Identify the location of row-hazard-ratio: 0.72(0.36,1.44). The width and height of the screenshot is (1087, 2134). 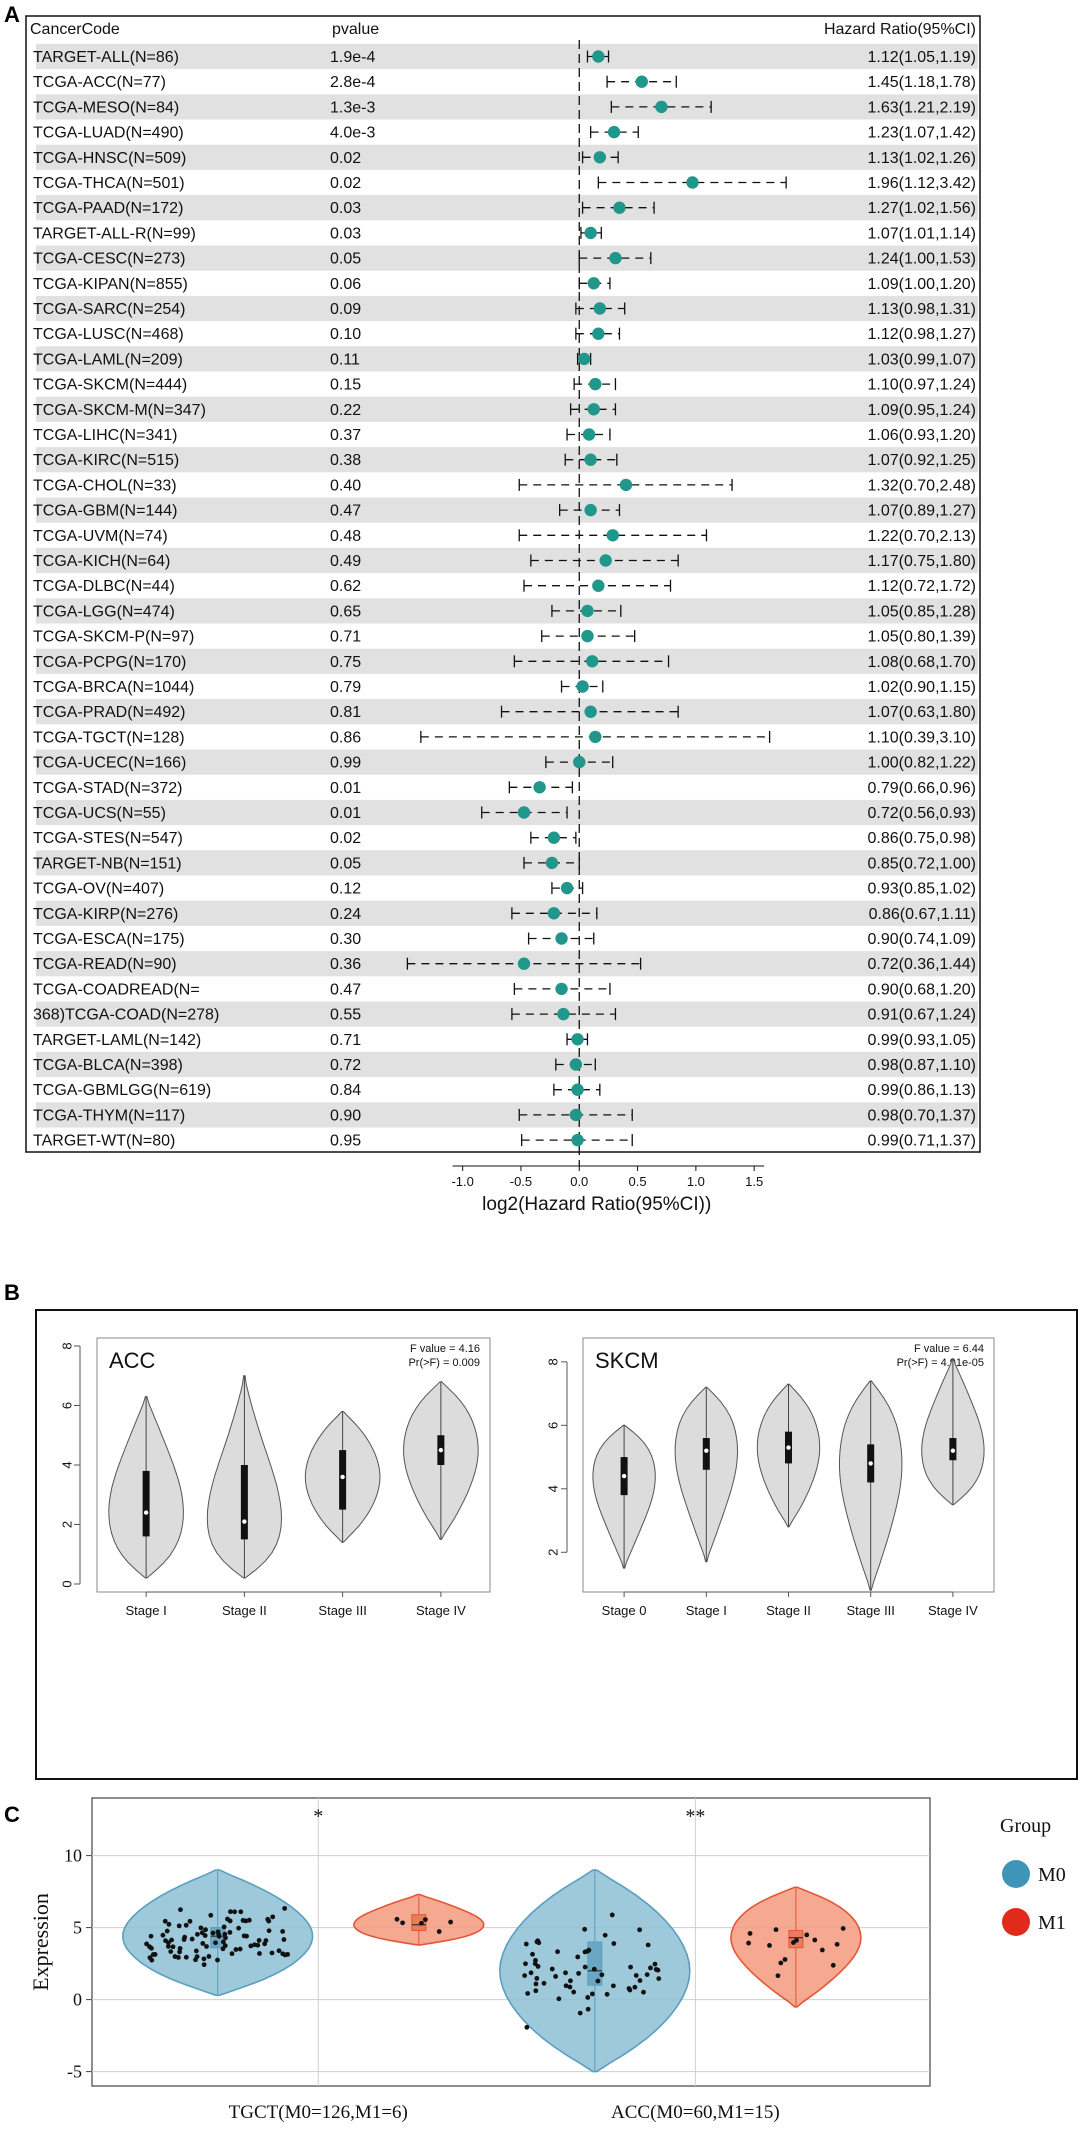
(921, 964).